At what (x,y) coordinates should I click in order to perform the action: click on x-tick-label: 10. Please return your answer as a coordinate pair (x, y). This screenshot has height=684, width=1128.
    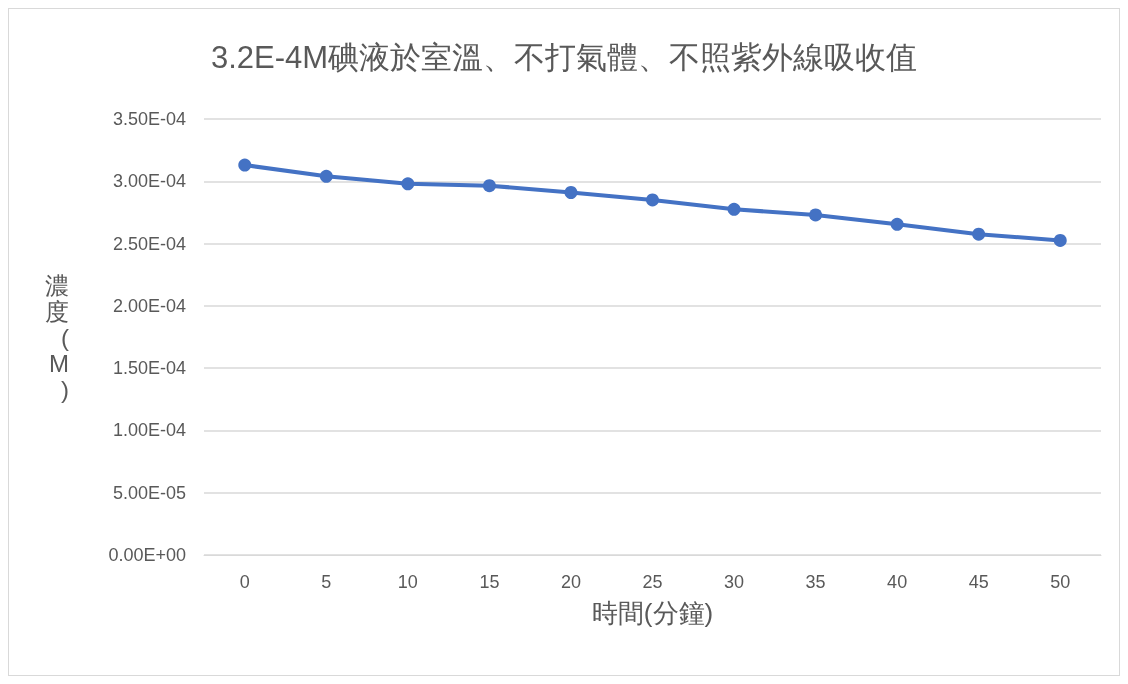
    Looking at the image, I should click on (407, 582).